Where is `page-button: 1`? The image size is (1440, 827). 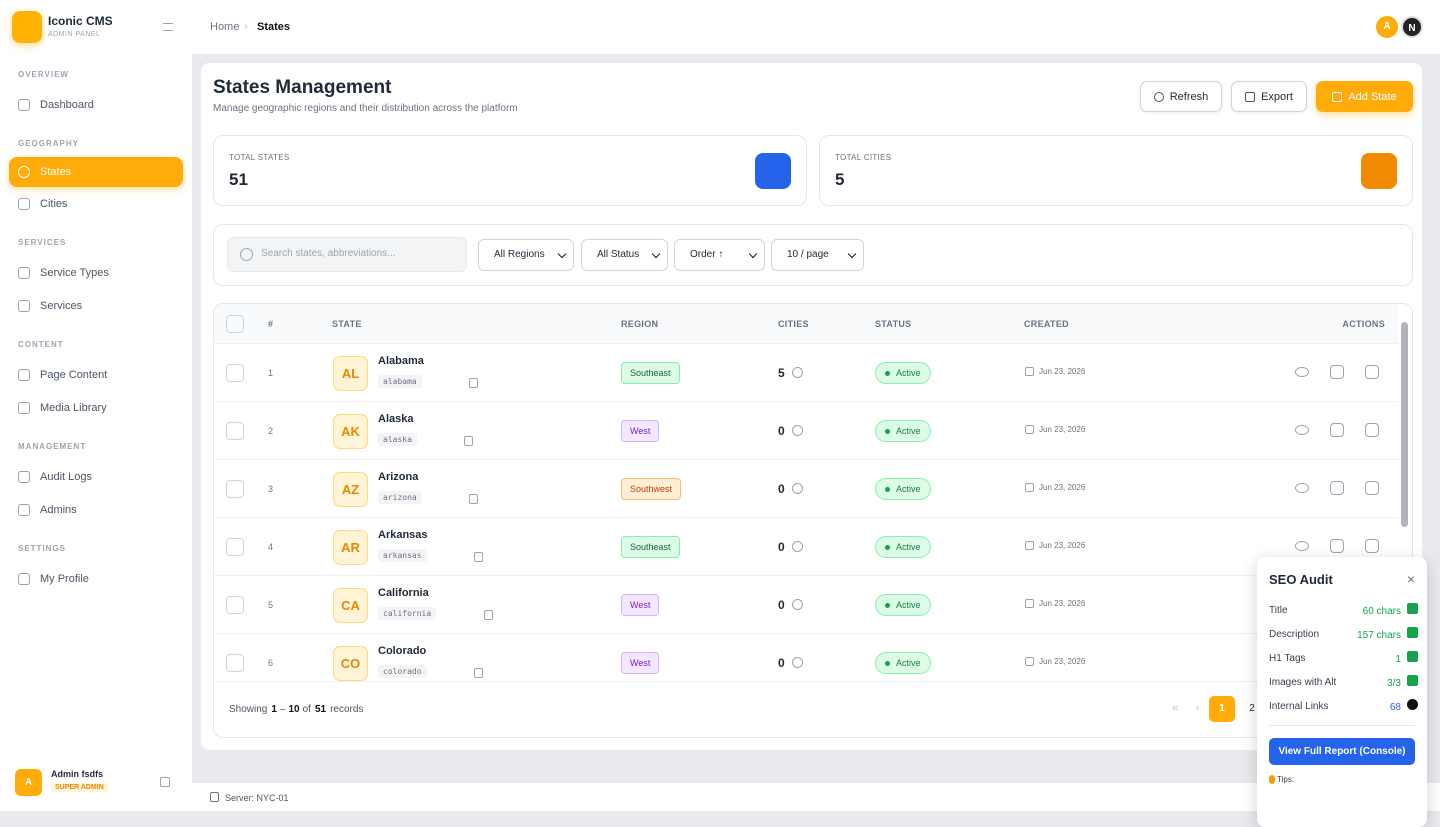
page-button: 1 is located at coordinates (1222, 709).